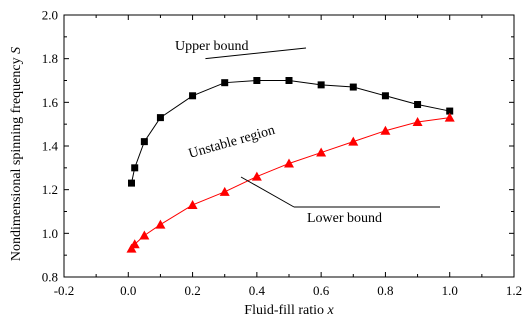  Describe the element at coordinates (289, 310) in the screenshot. I see `x-axis-title: Fluid-fill ratio x` at that location.